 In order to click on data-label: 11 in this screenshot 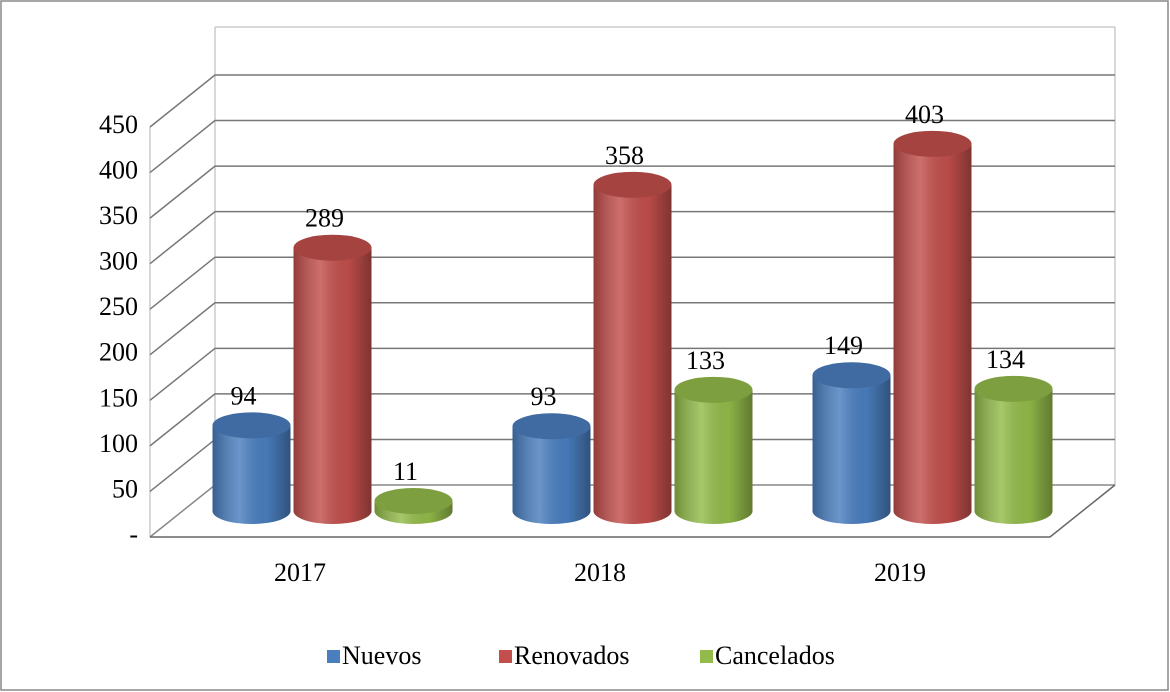, I will do `click(405, 471)`.